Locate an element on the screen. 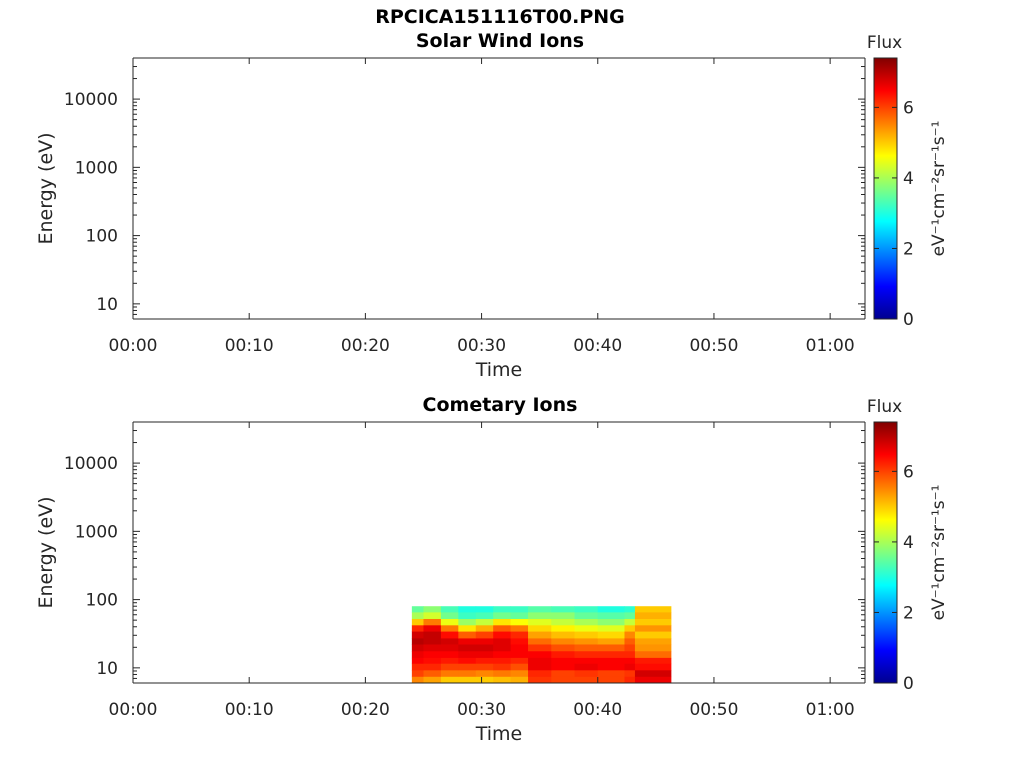 The image size is (1024, 768). colorbar-tick-label: 6 is located at coordinates (908, 472).